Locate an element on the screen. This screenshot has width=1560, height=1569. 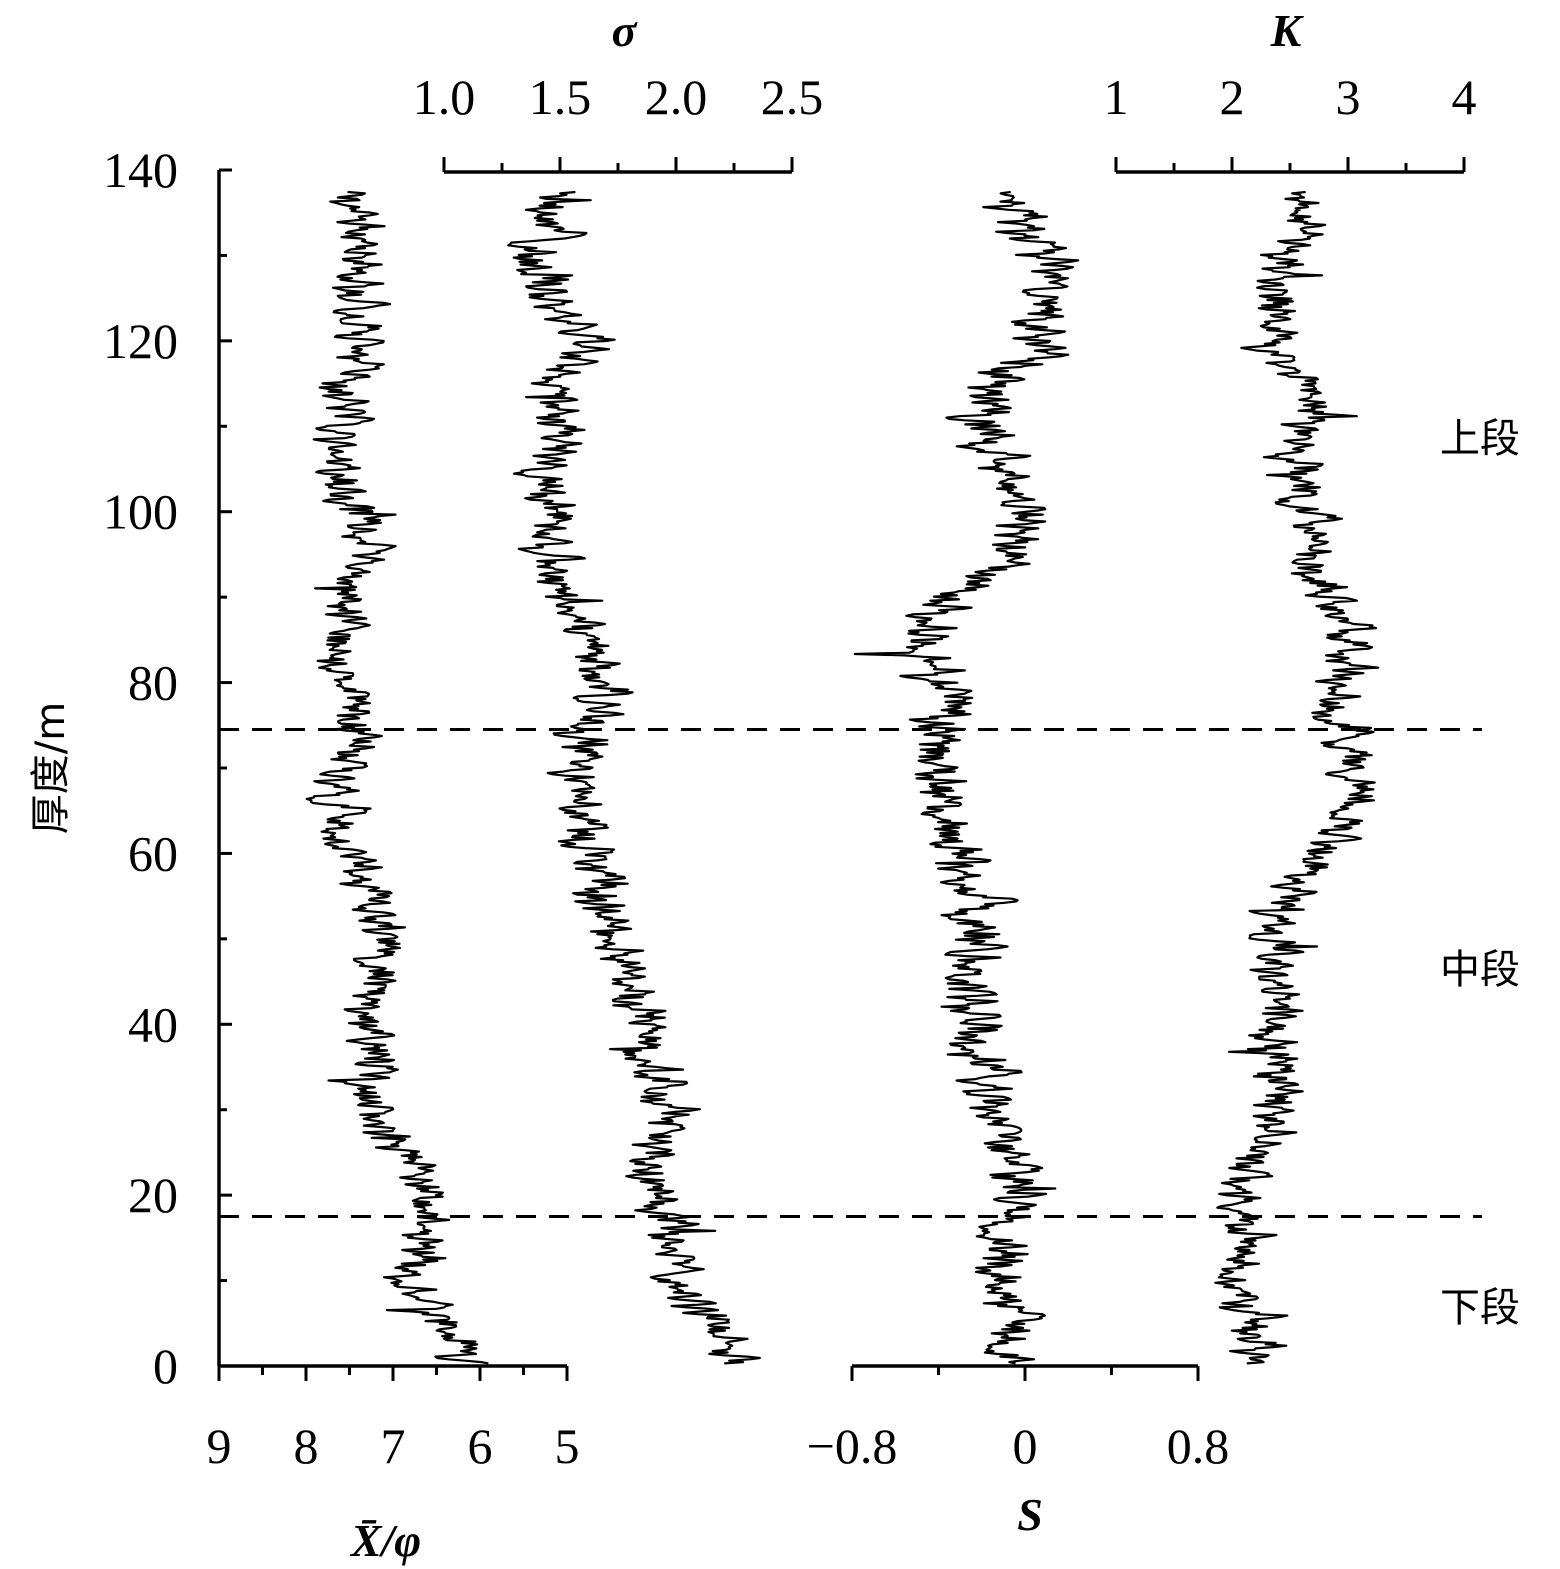
sigma-curve is located at coordinates (634, 777).